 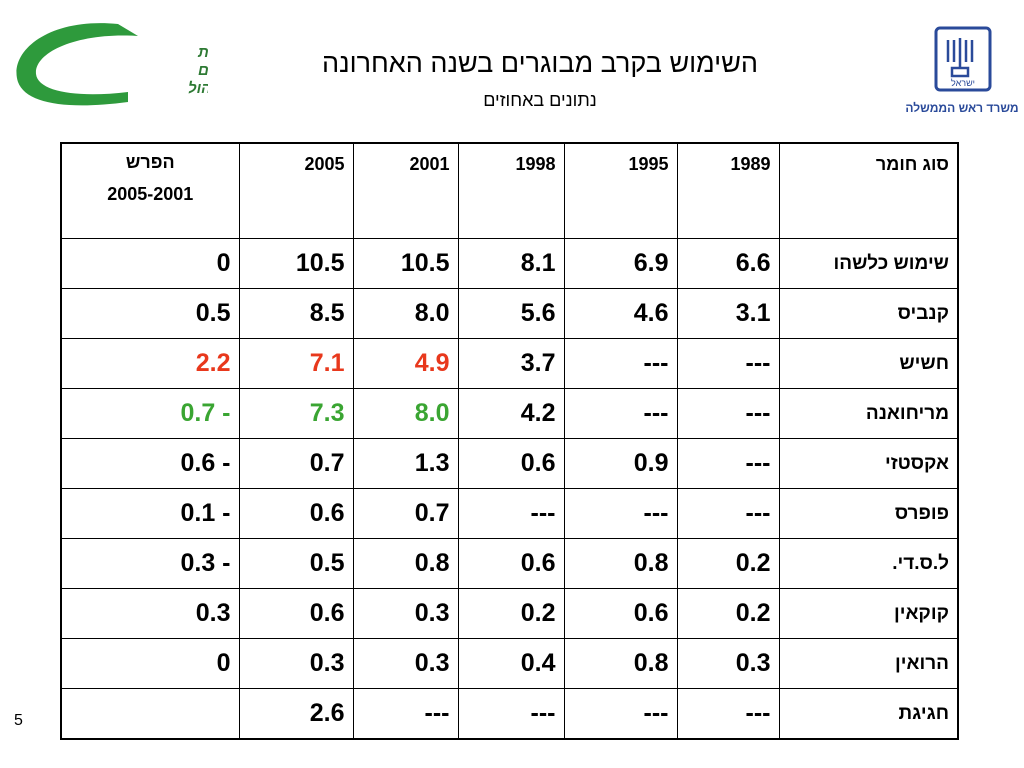 I want to click on data-cell: 1.3, so click(x=405, y=463).